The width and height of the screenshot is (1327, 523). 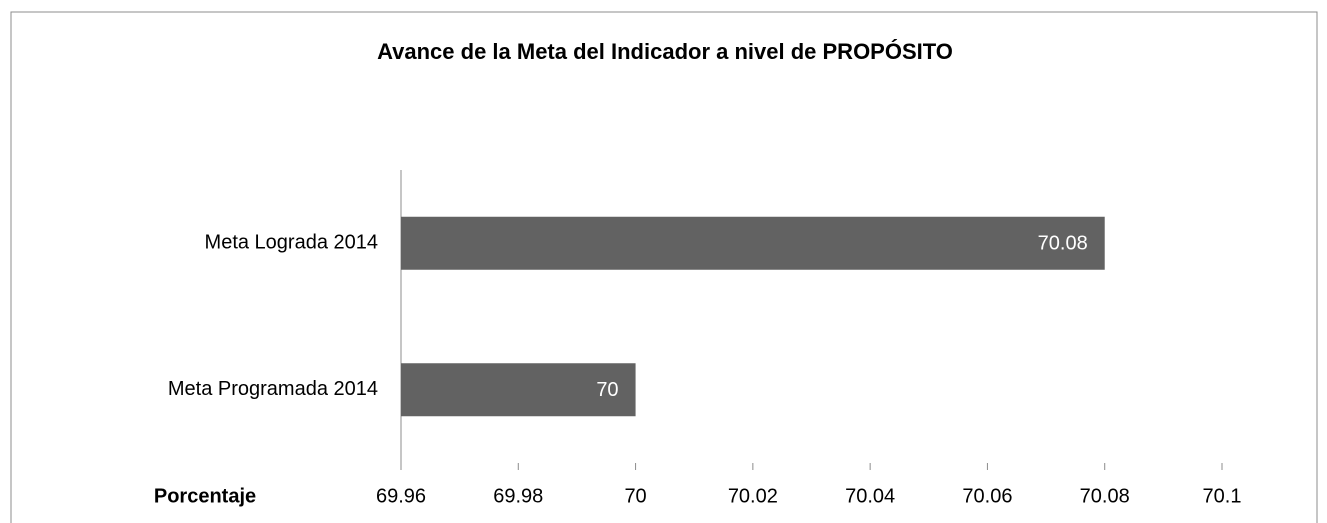 I want to click on x-tick-label: 70.02, so click(x=753, y=496).